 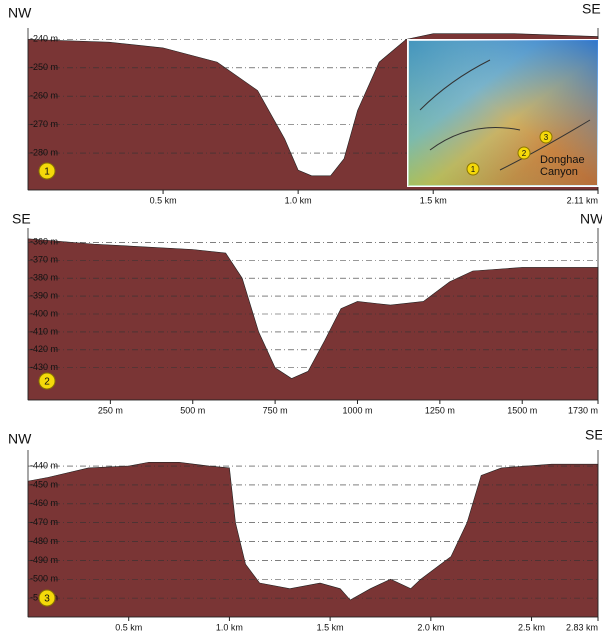 I want to click on y-tick-label: -270 m, so click(x=44, y=124).